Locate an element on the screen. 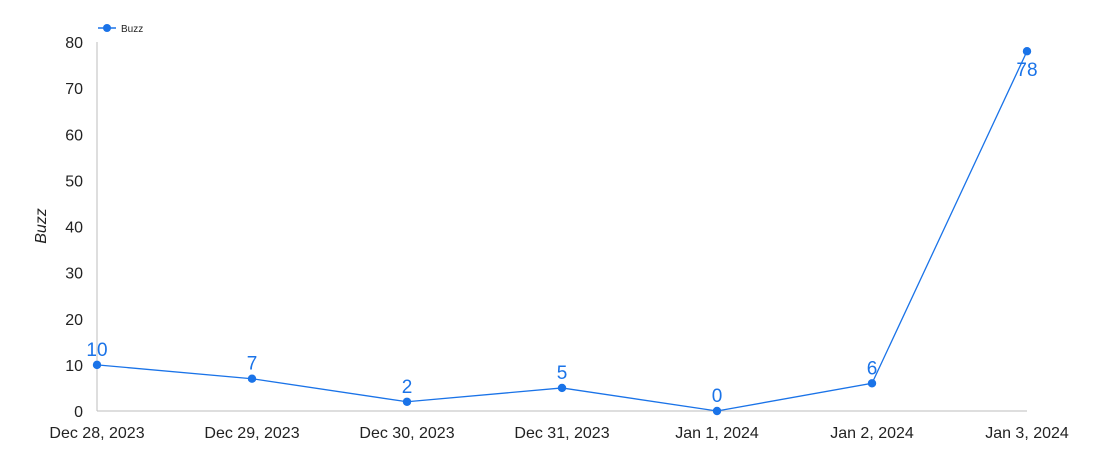 The width and height of the screenshot is (1095, 474). y-tick-label: 80 is located at coordinates (74, 43).